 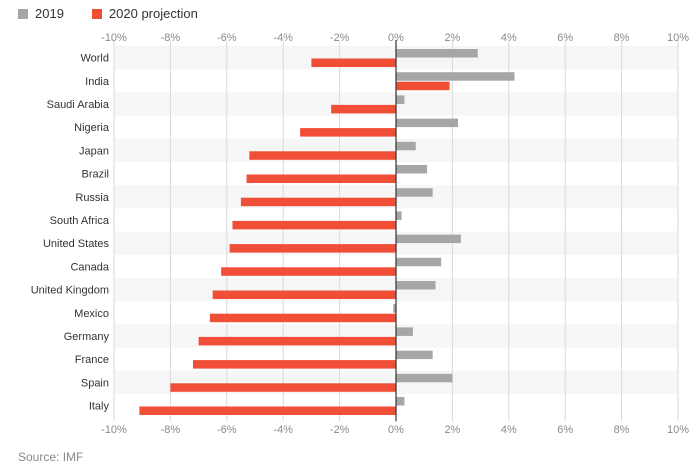 What do you see at coordinates (114, 38) in the screenshot?
I see `x-tick-label-top: -10%` at bounding box center [114, 38].